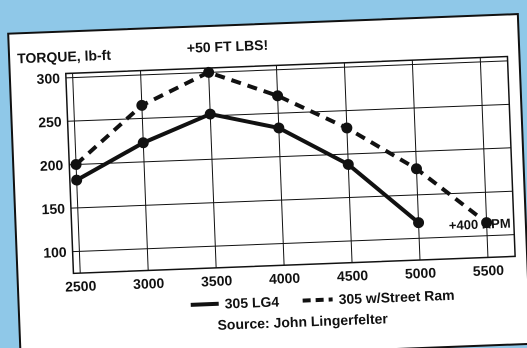 This screenshot has width=527, height=348. Describe the element at coordinates (217, 280) in the screenshot. I see `x-tick-label: 3500` at that location.